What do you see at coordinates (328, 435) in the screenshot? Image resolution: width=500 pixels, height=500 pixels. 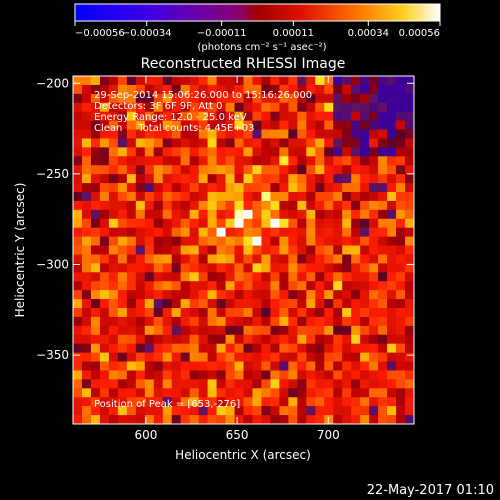 I see `x-tick-label: 700` at bounding box center [328, 435].